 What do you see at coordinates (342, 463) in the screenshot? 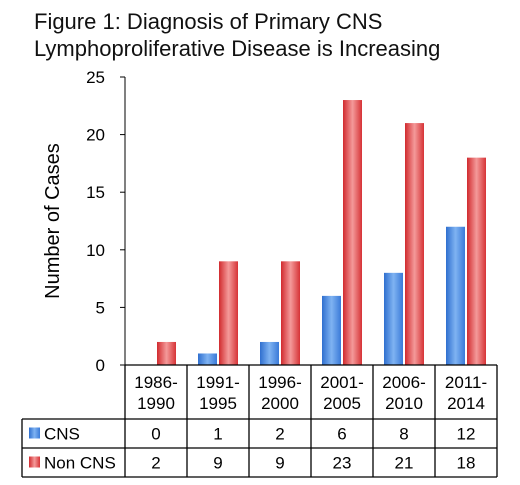
I see `table-value: 23` at bounding box center [342, 463].